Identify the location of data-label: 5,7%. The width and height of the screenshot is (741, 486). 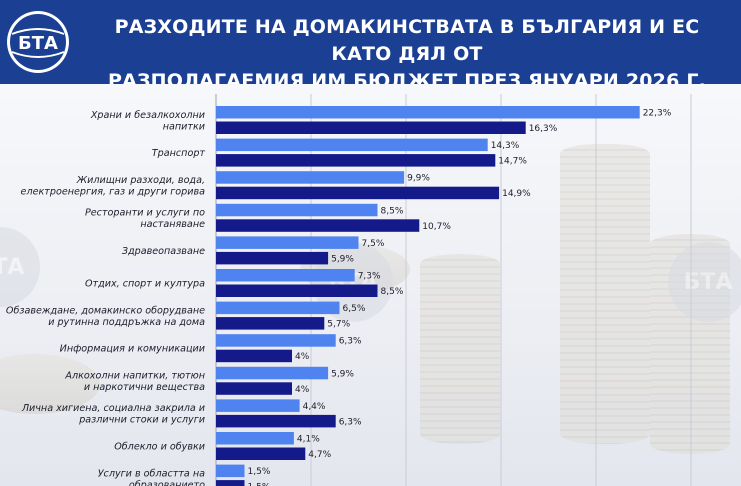
(338, 325).